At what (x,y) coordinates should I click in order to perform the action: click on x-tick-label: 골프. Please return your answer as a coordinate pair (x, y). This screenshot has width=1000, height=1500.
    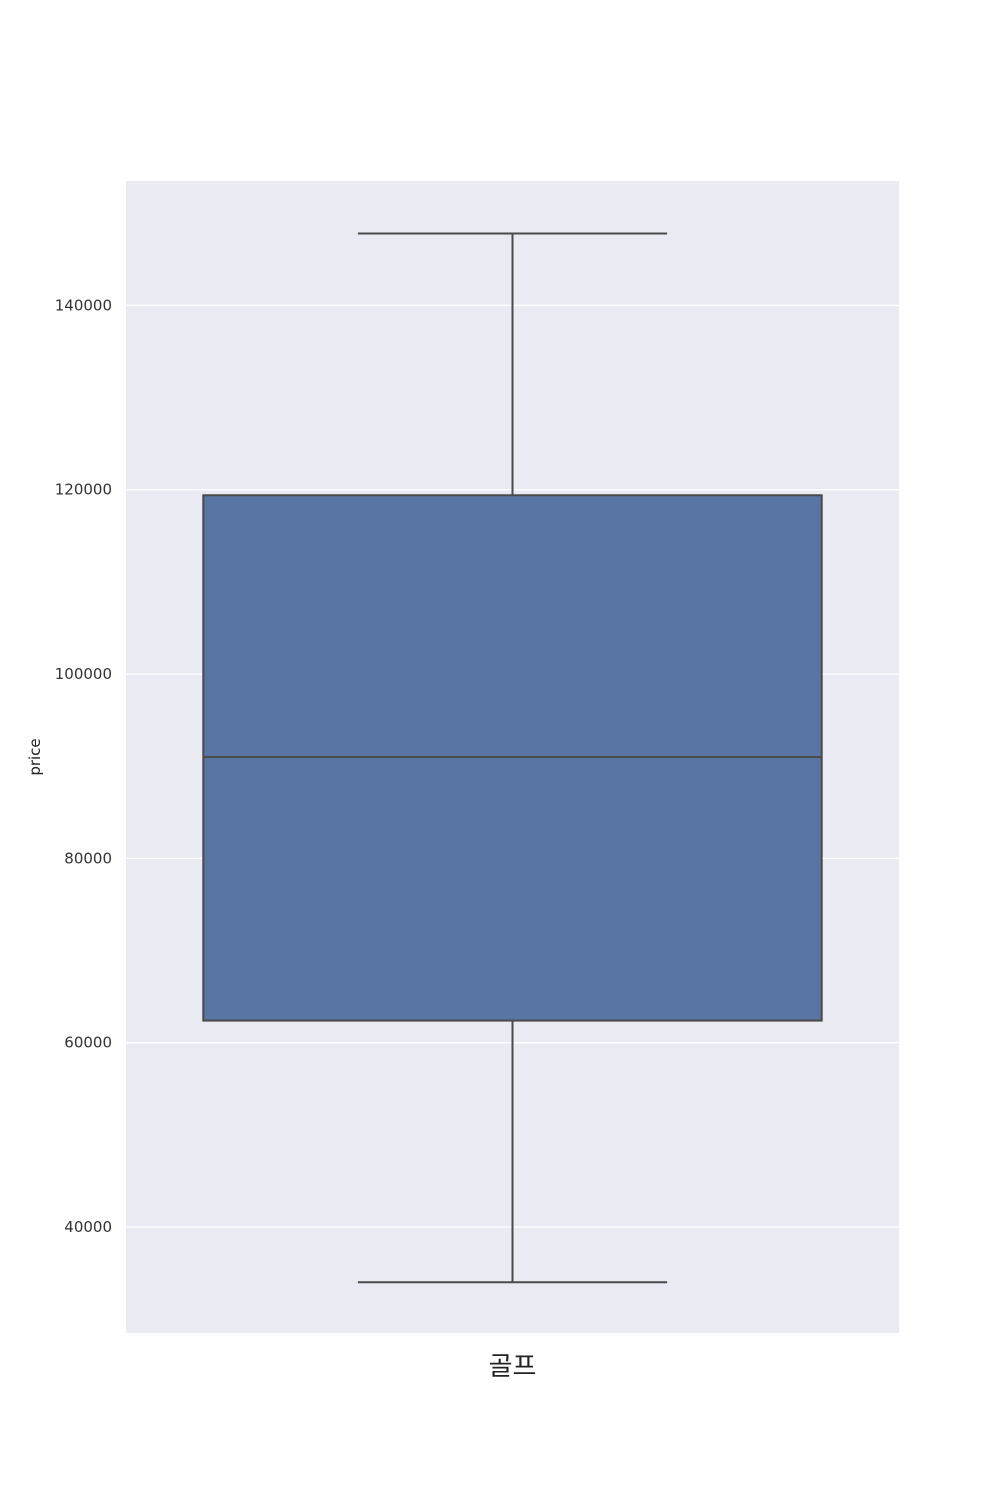
    Looking at the image, I should click on (513, 1367).